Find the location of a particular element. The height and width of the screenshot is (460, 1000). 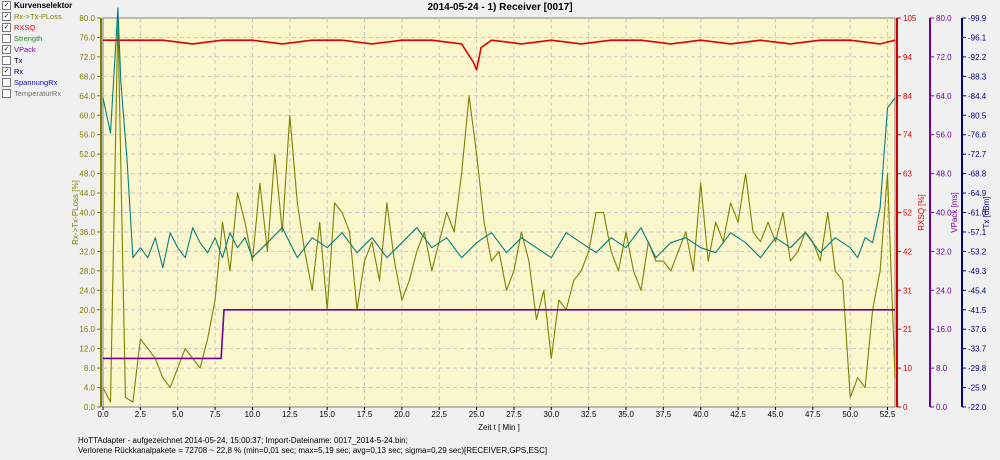

selector-item: TemperaturRx is located at coordinates (34, 93).